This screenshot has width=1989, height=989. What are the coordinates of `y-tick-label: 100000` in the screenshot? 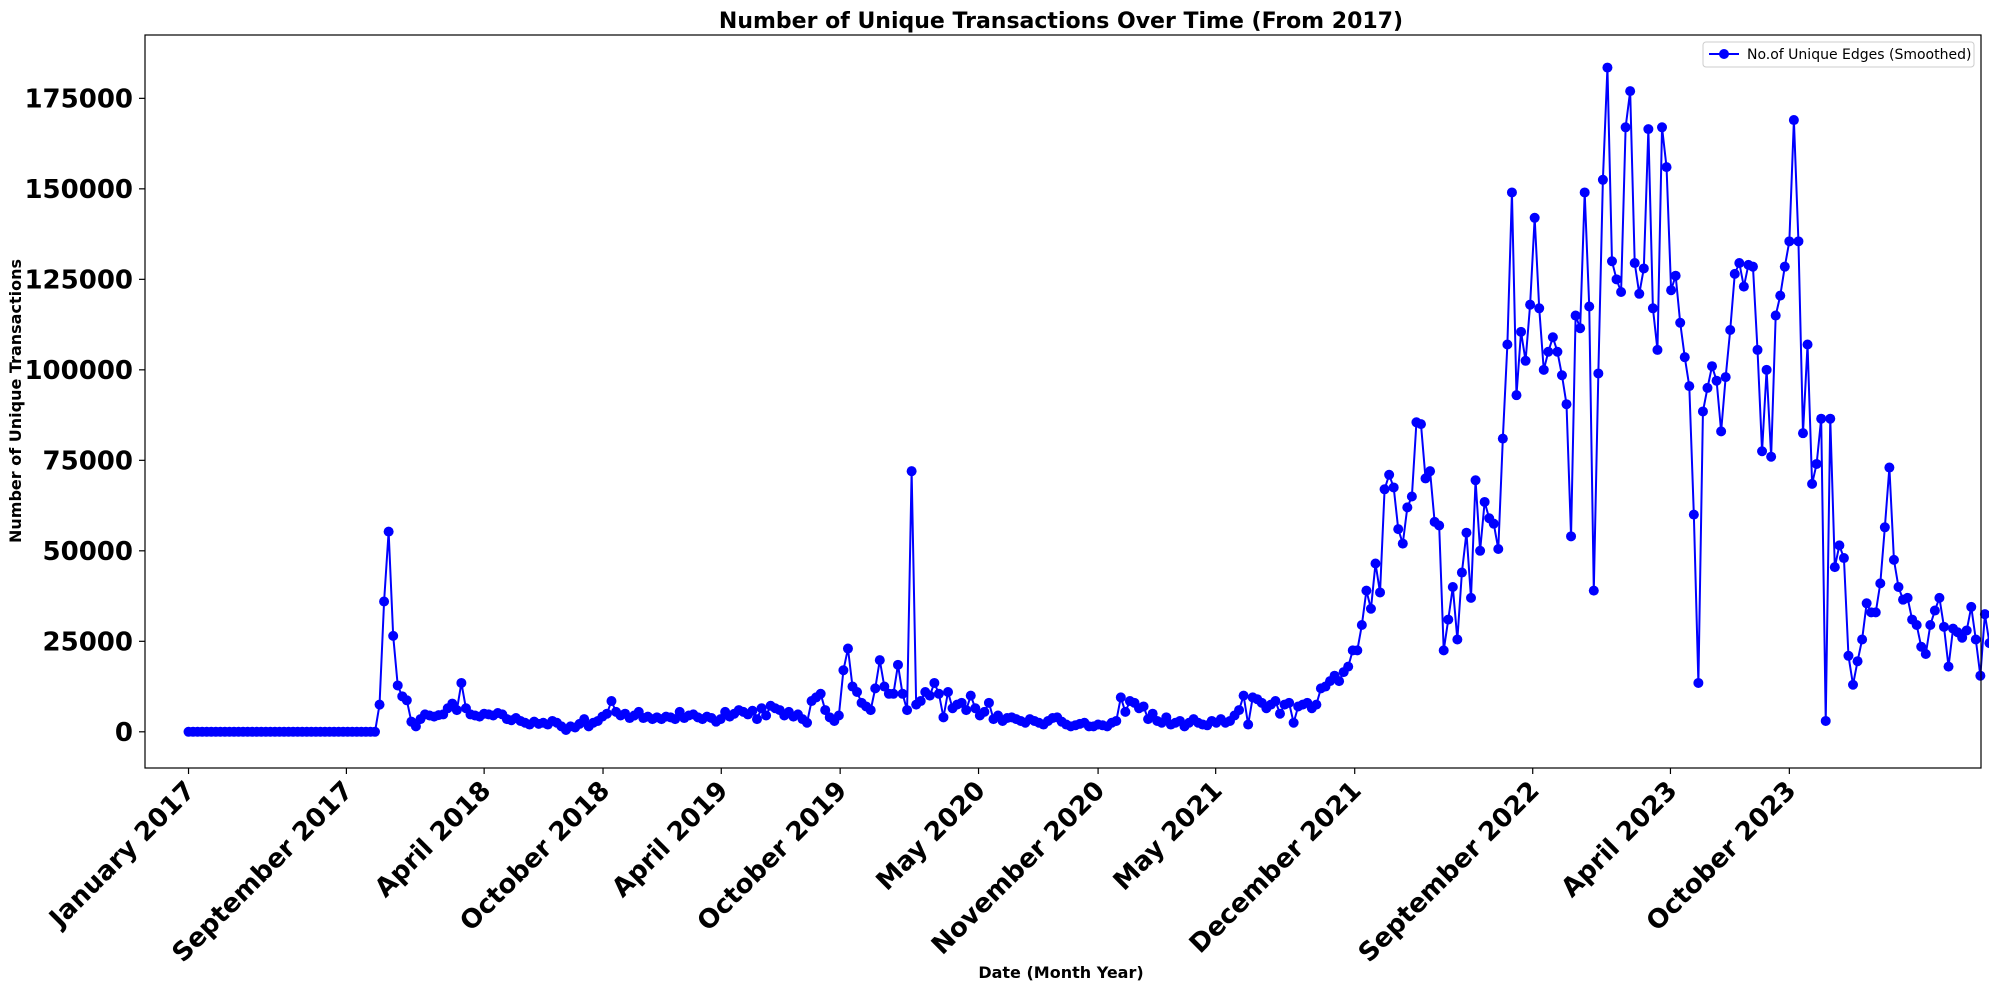 It's located at (78, 371).